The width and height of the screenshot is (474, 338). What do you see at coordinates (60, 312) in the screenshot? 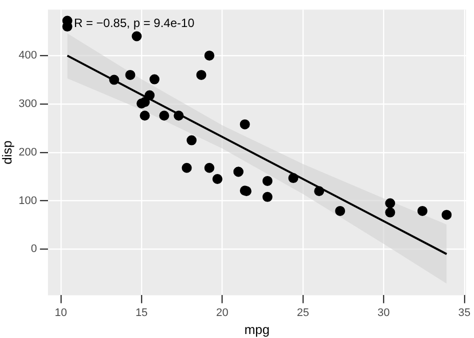
I see `x-tick-label: 10` at bounding box center [60, 312].